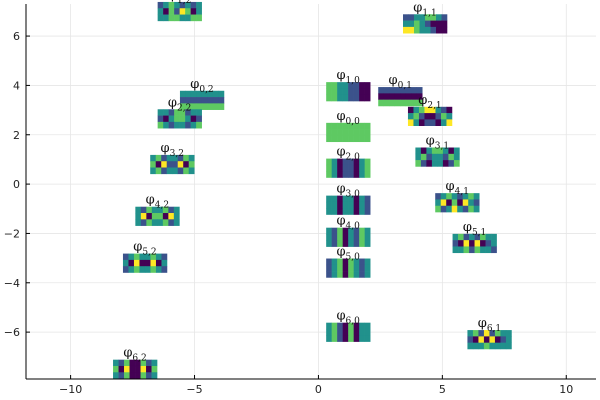 This screenshot has width=600, height=400. What do you see at coordinates (489, 325) in the screenshot?
I see `point-label: φ6,1` at bounding box center [489, 325].